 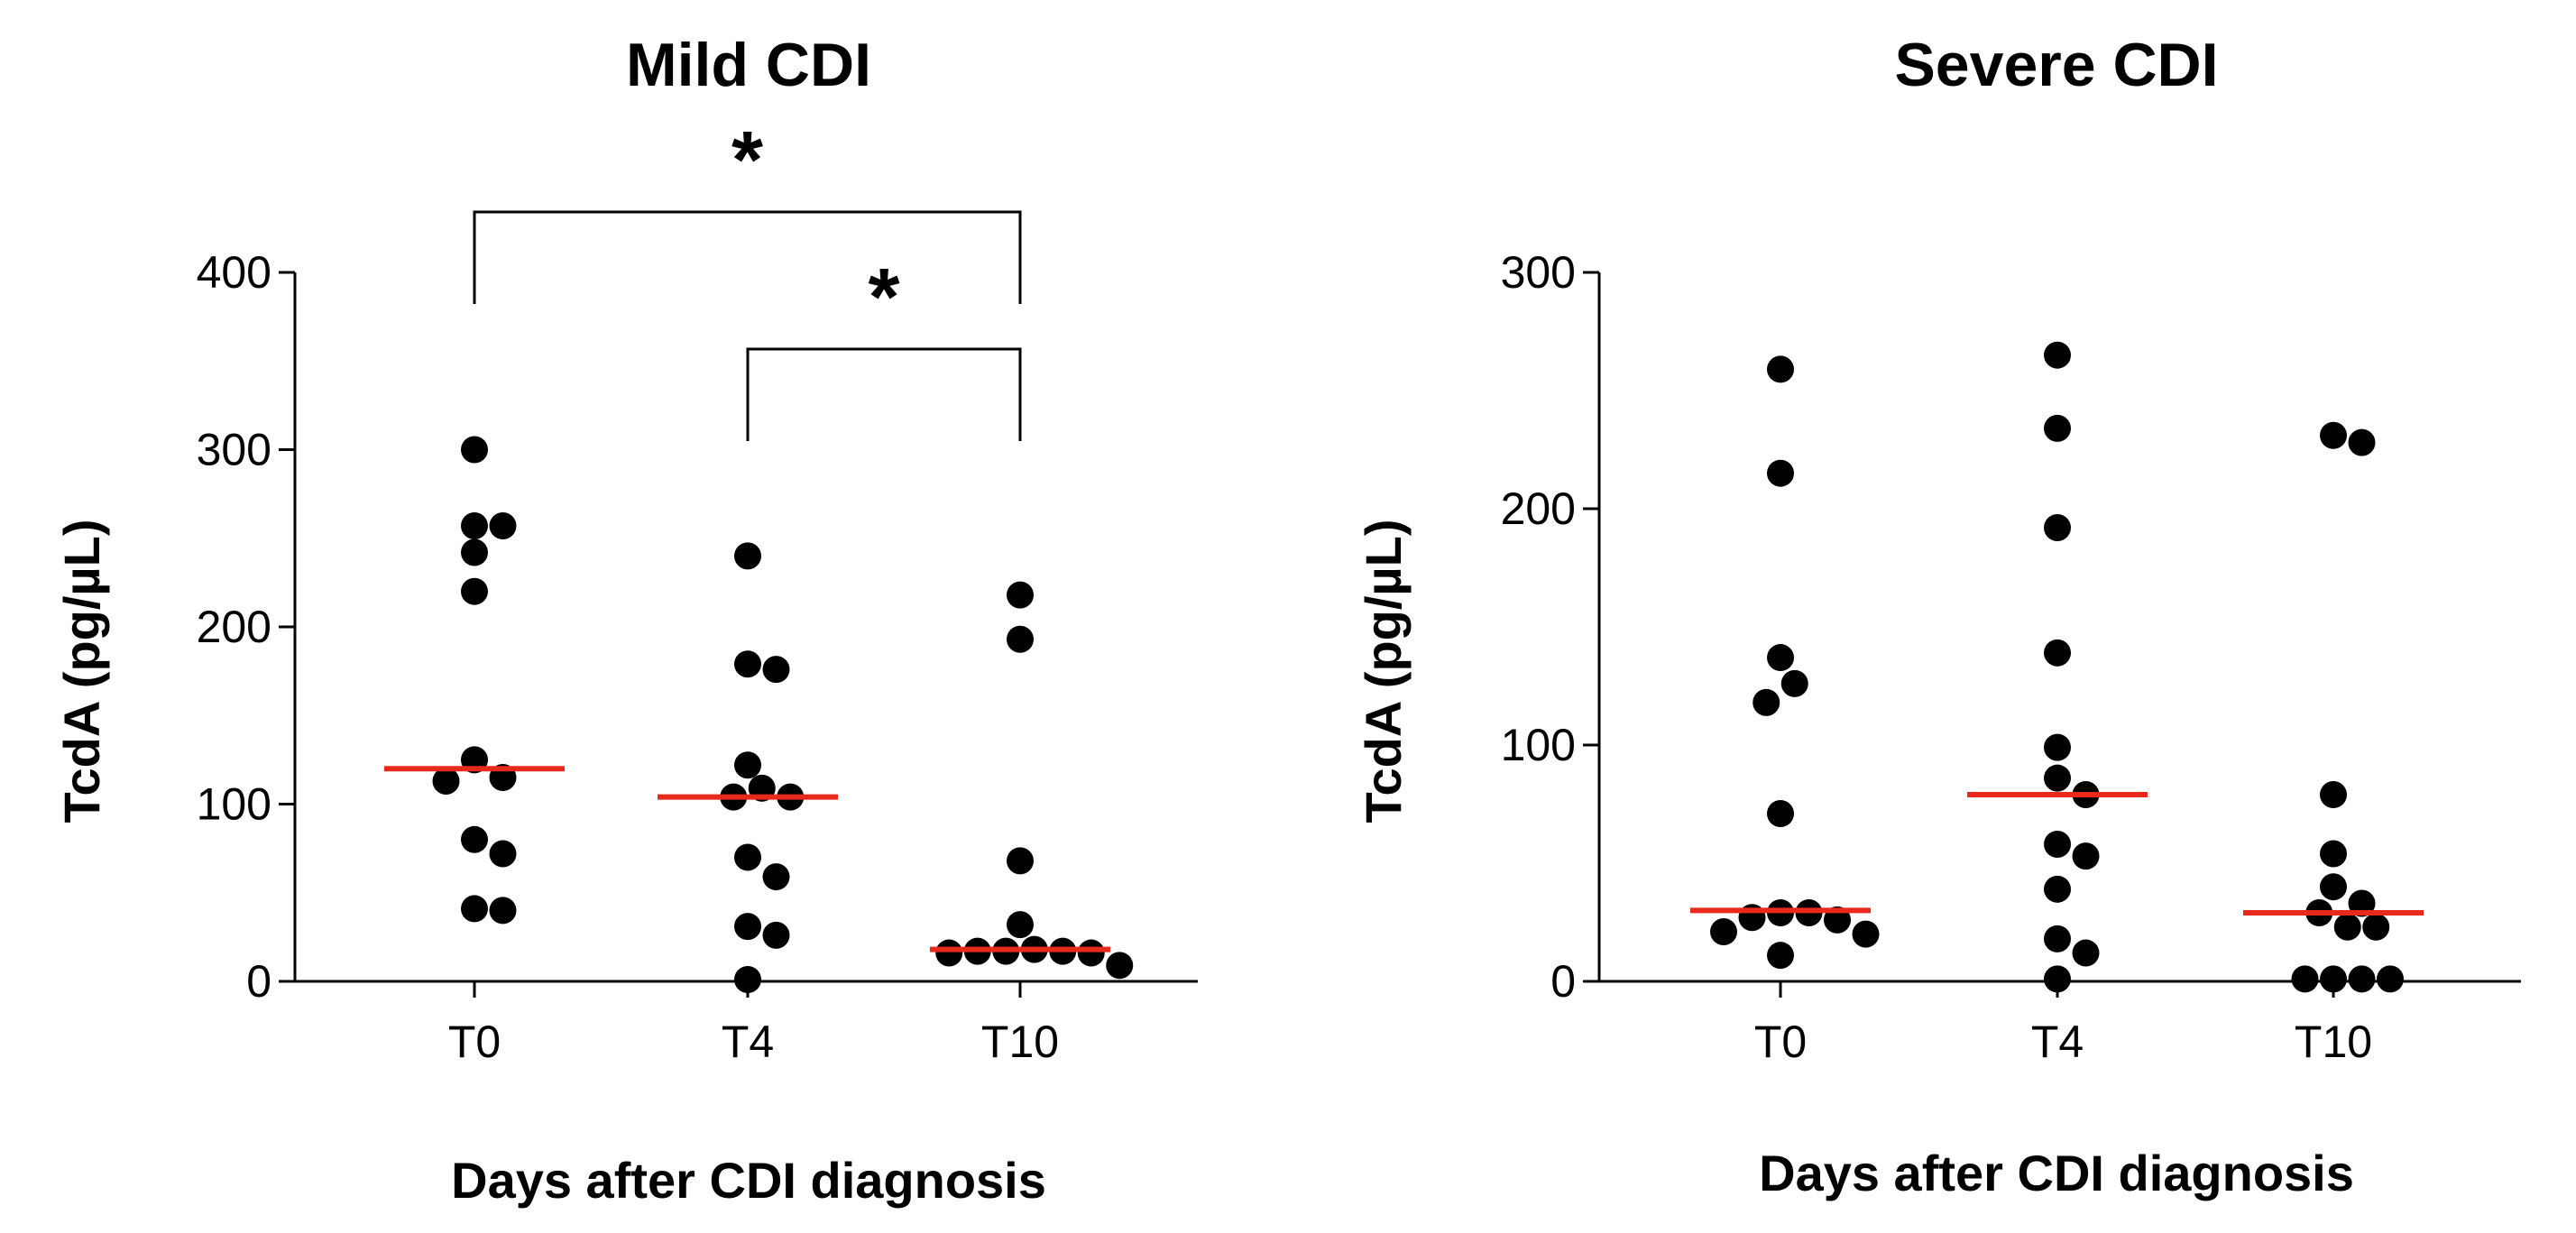 What do you see at coordinates (749, 65) in the screenshot?
I see `chart-title: Mild CDI` at bounding box center [749, 65].